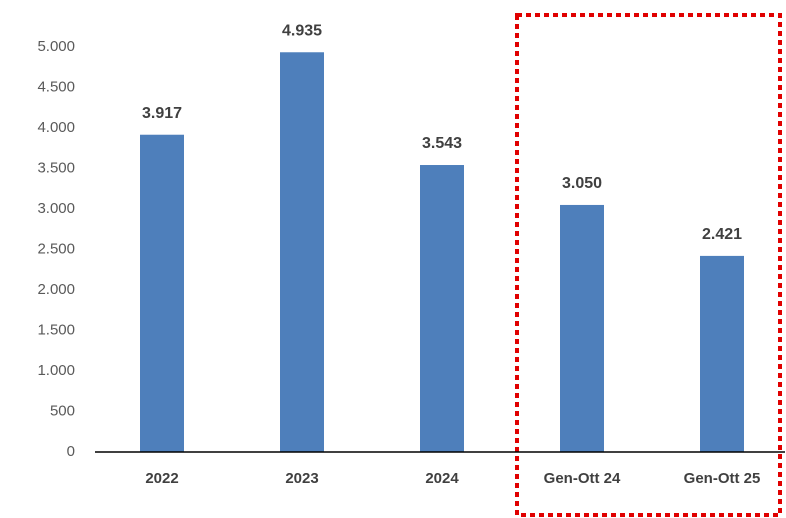  I want to click on y-tick-label: 4.500, so click(56, 86).